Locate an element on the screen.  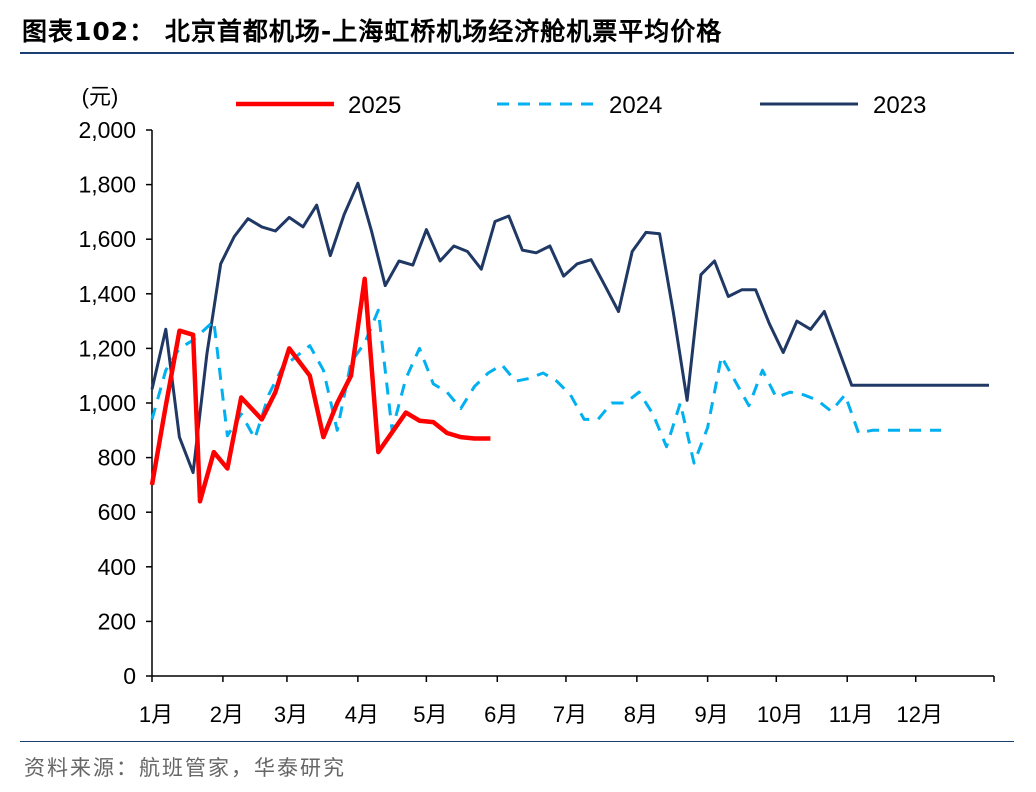
figure-title: 图表102： 北京首都机场-上海虹桥机场经济舱机票平均价格 is located at coordinates (372, 31).